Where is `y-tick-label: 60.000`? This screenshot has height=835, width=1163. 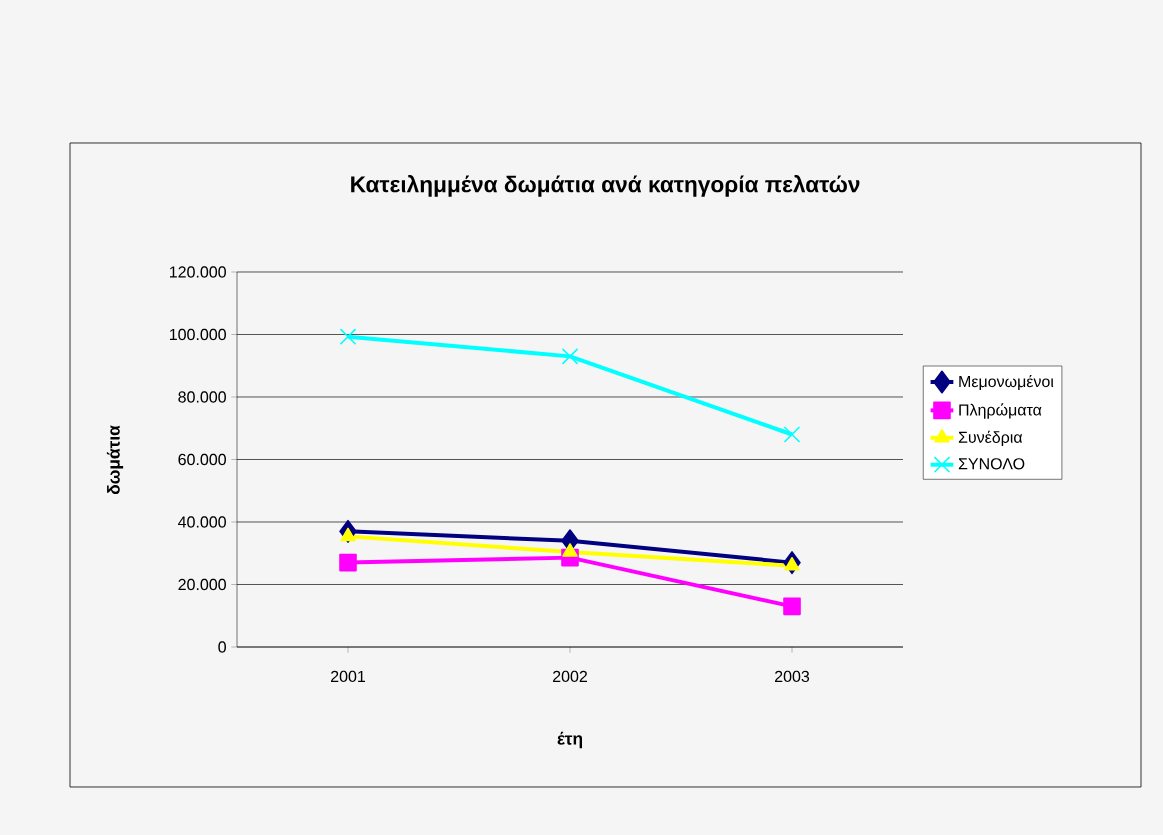
y-tick-label: 60.000 is located at coordinates (202, 459).